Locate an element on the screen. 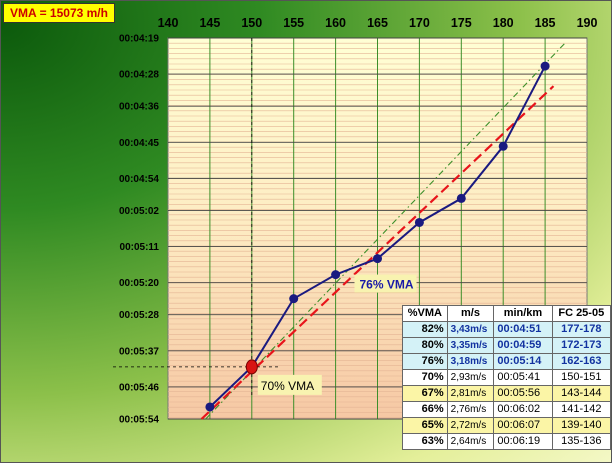  table-header-cell: min/km is located at coordinates (523, 313).